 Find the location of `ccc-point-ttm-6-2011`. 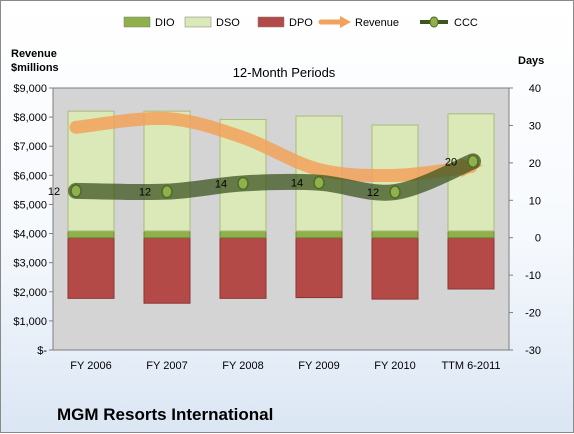

ccc-point-ttm-6-2011 is located at coordinates (473, 161).